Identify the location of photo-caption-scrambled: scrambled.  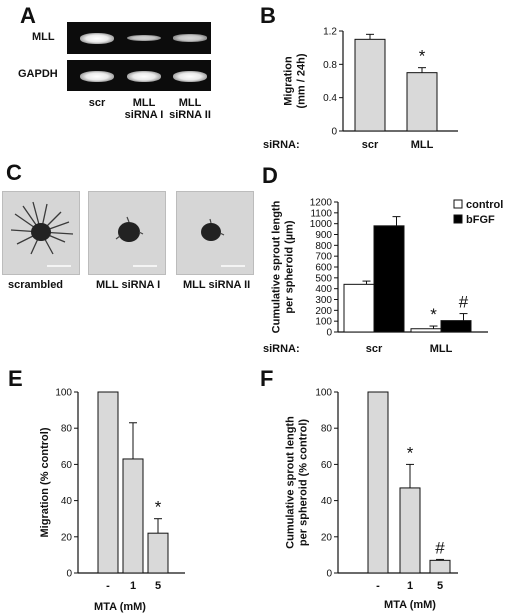
(36, 285).